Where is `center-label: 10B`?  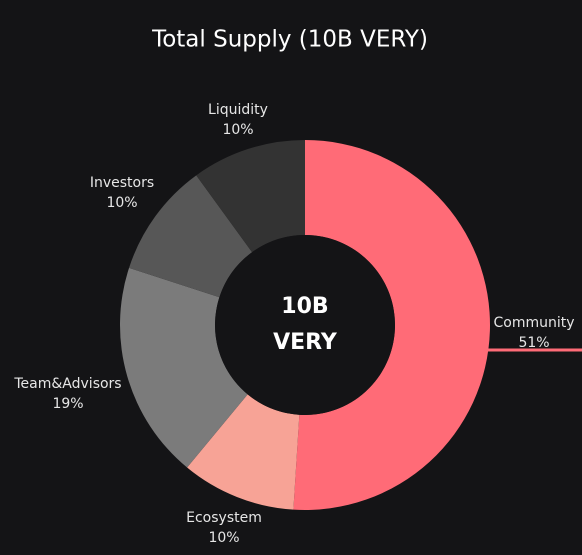 center-label: 10B is located at coordinates (304, 306).